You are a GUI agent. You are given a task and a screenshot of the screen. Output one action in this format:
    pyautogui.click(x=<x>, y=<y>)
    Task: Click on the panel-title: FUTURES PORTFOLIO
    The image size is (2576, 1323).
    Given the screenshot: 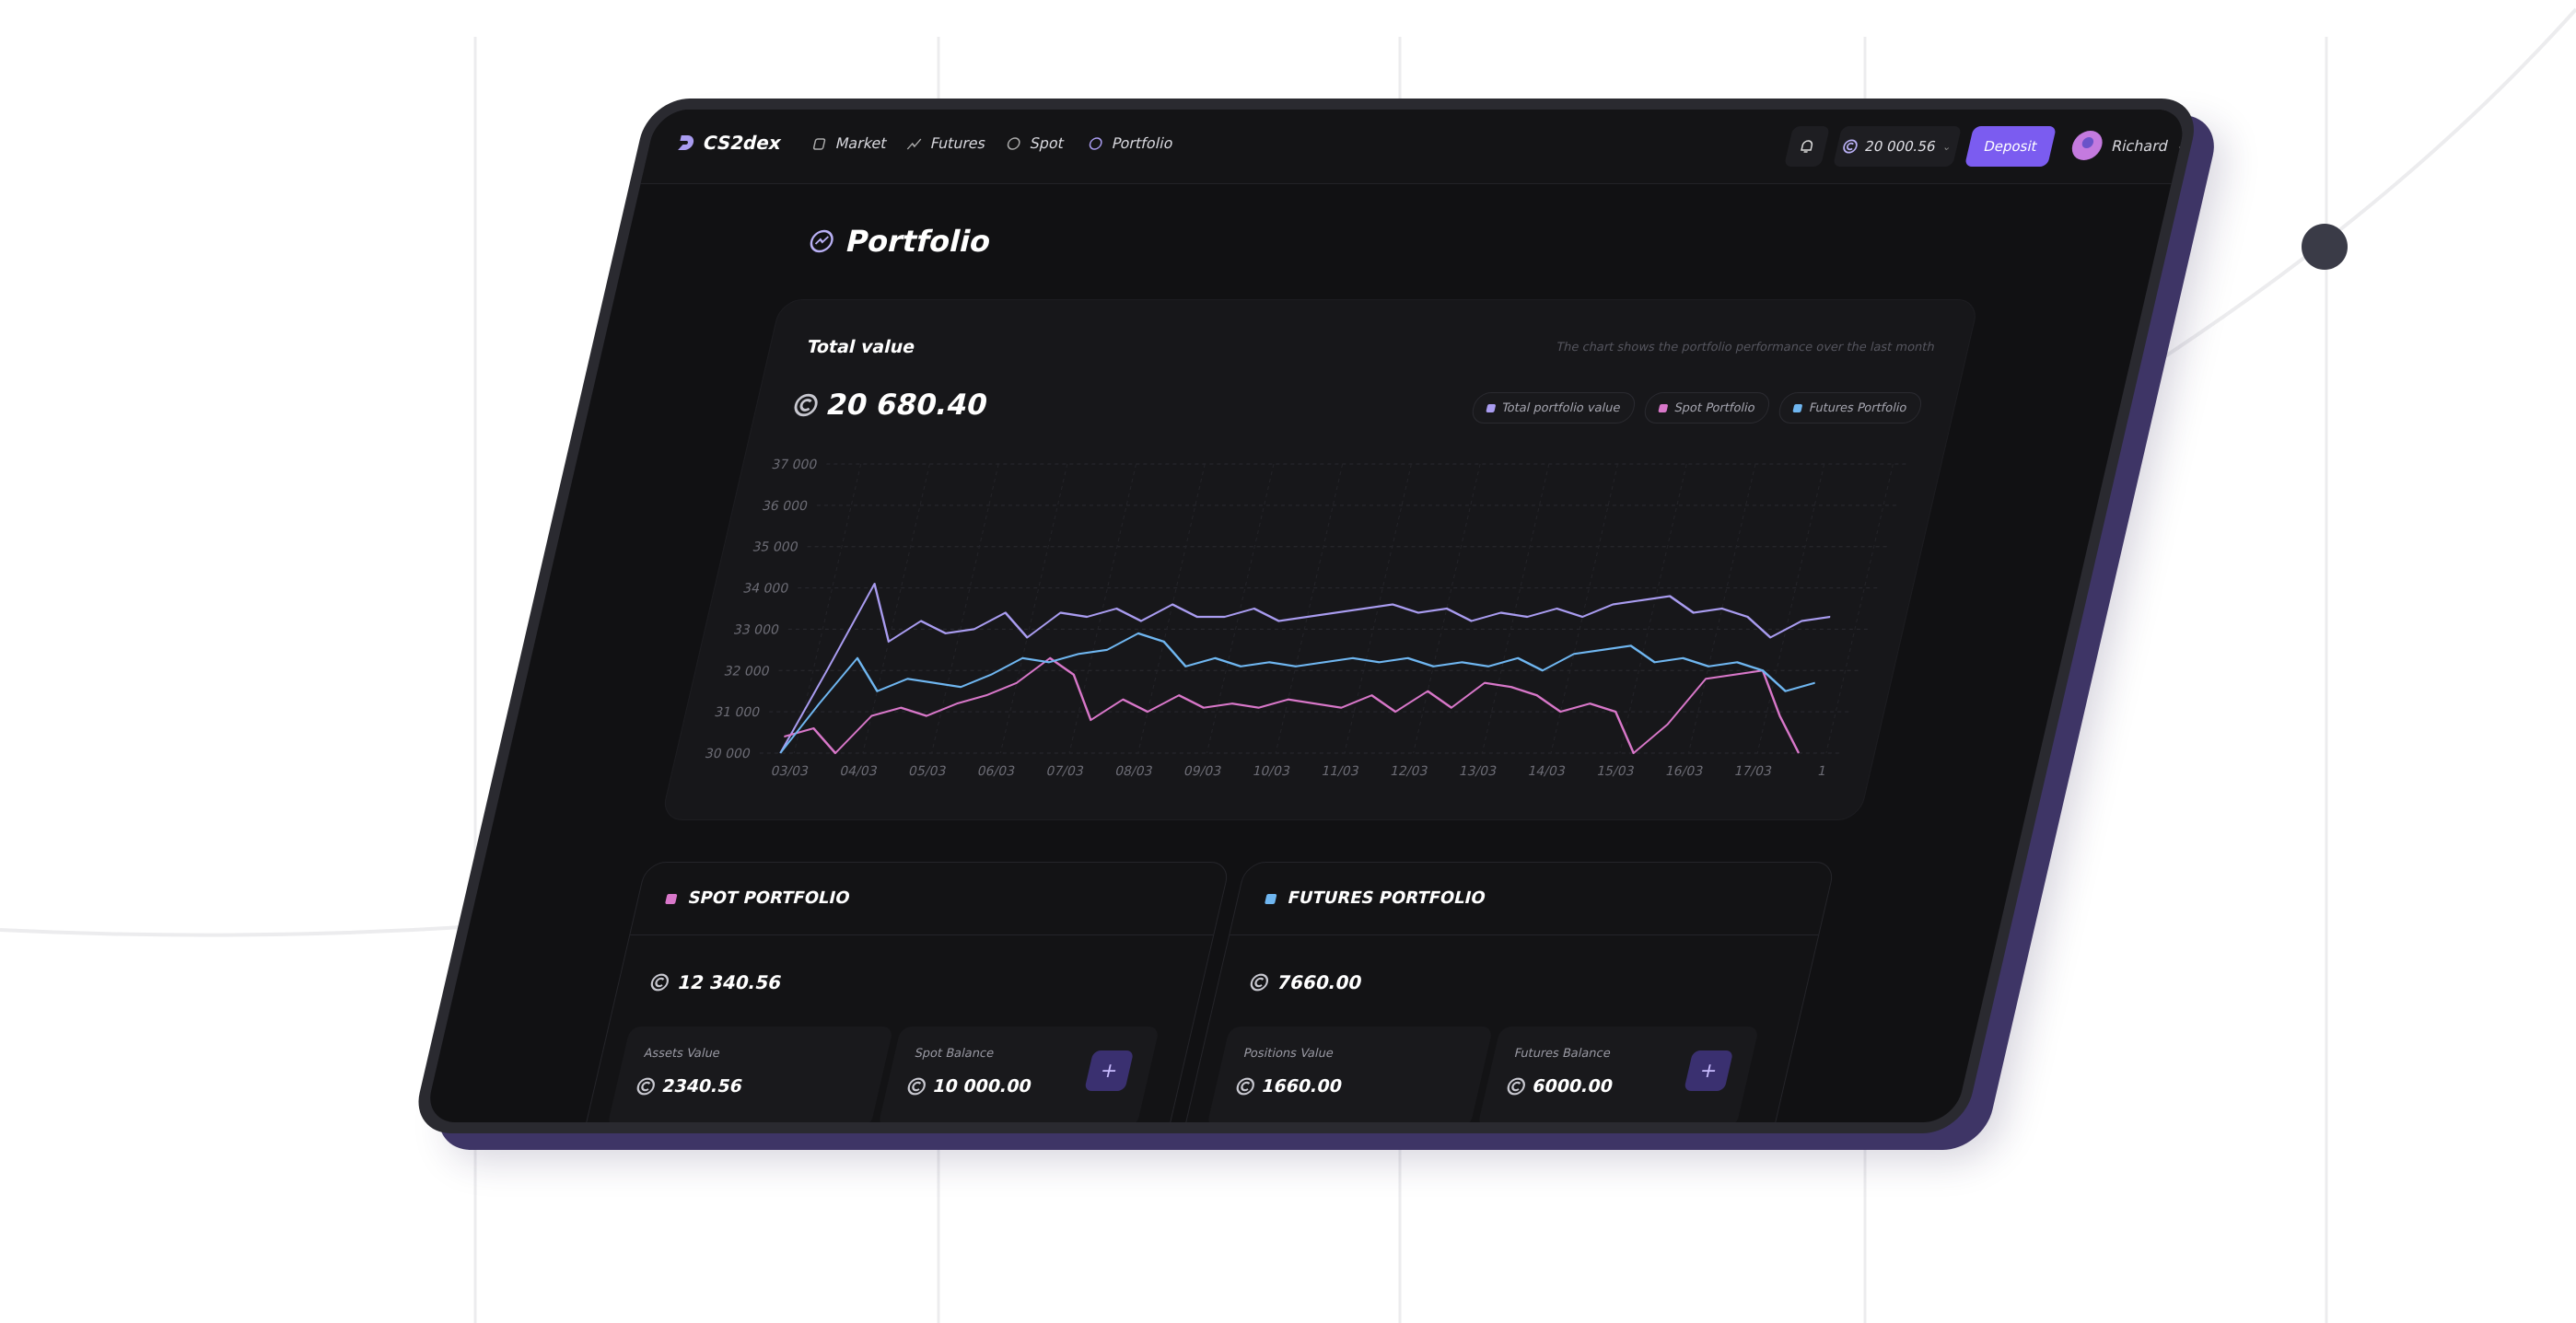 What is the action you would take?
    pyautogui.click(x=1387, y=898)
    